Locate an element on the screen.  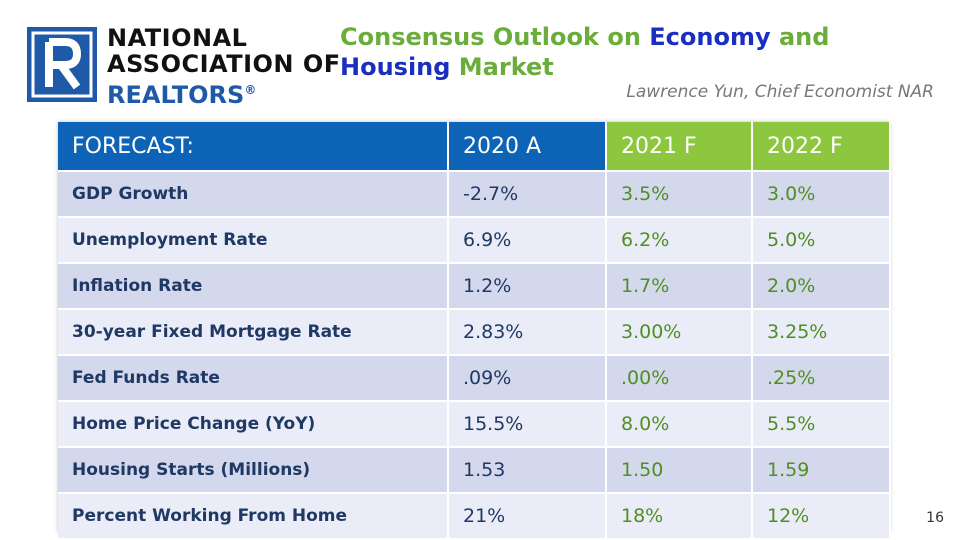
header-2021-forecast: 2021 F is located at coordinates (679, 146).